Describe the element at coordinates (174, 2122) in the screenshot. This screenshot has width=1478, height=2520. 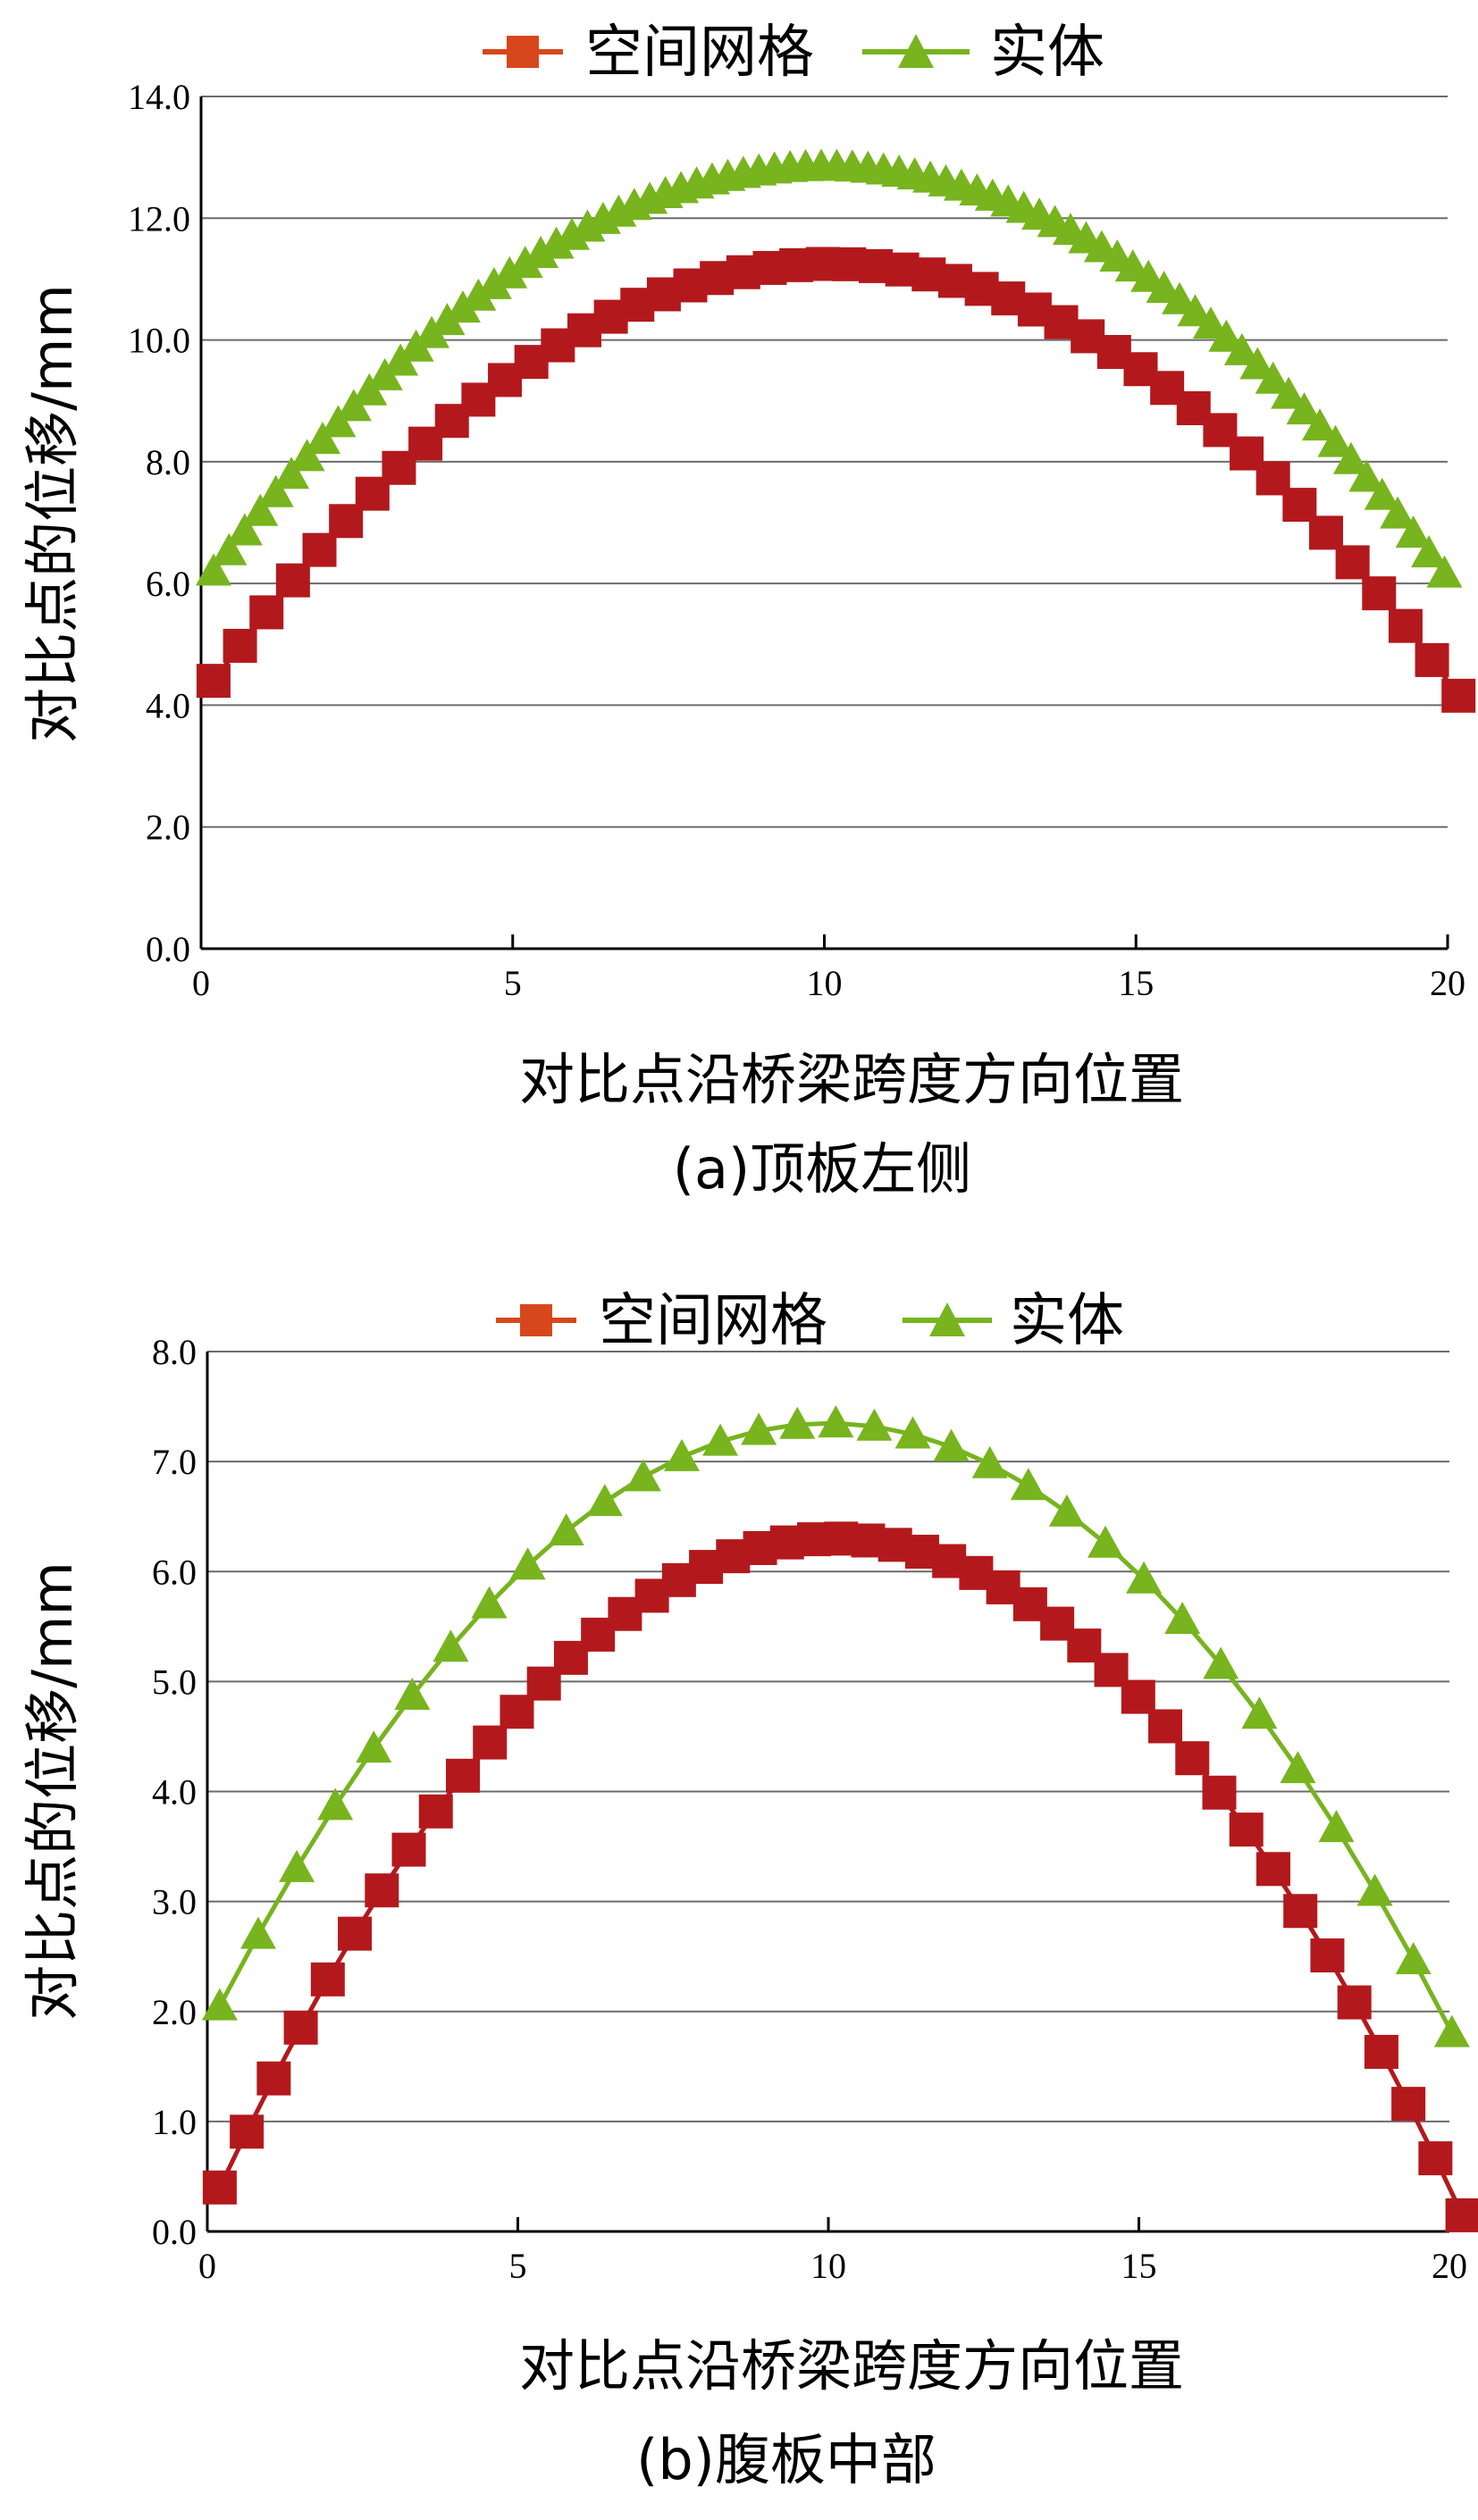
I see `y-tick-label: 1.0` at that location.